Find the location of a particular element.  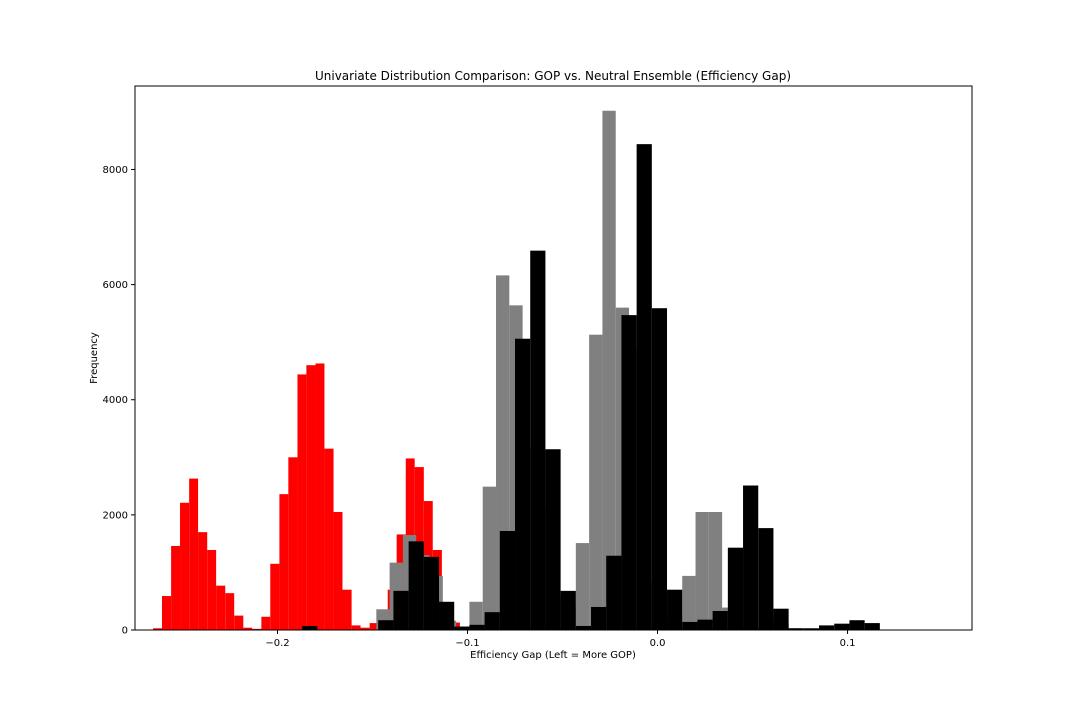

y-tick-label: 8000 is located at coordinates (115, 170).